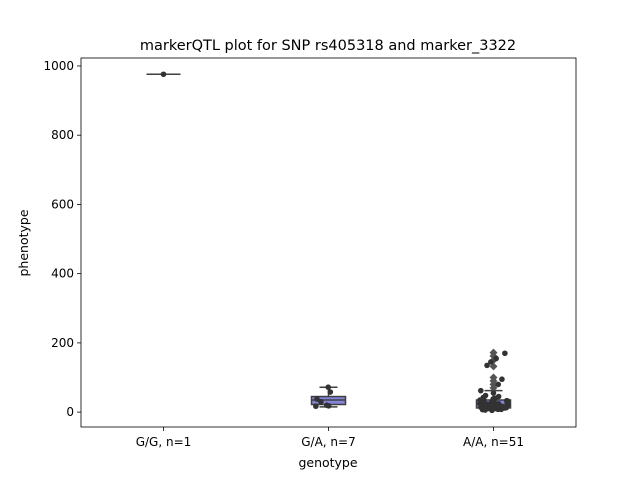 The width and height of the screenshot is (640, 480). Describe the element at coordinates (62, 204) in the screenshot. I see `y-tick-label: 600` at that location.